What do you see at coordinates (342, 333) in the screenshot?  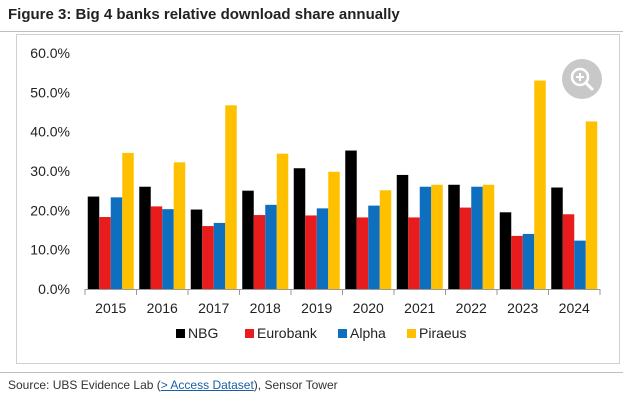 I see `legend-swatch-alpha` at bounding box center [342, 333].